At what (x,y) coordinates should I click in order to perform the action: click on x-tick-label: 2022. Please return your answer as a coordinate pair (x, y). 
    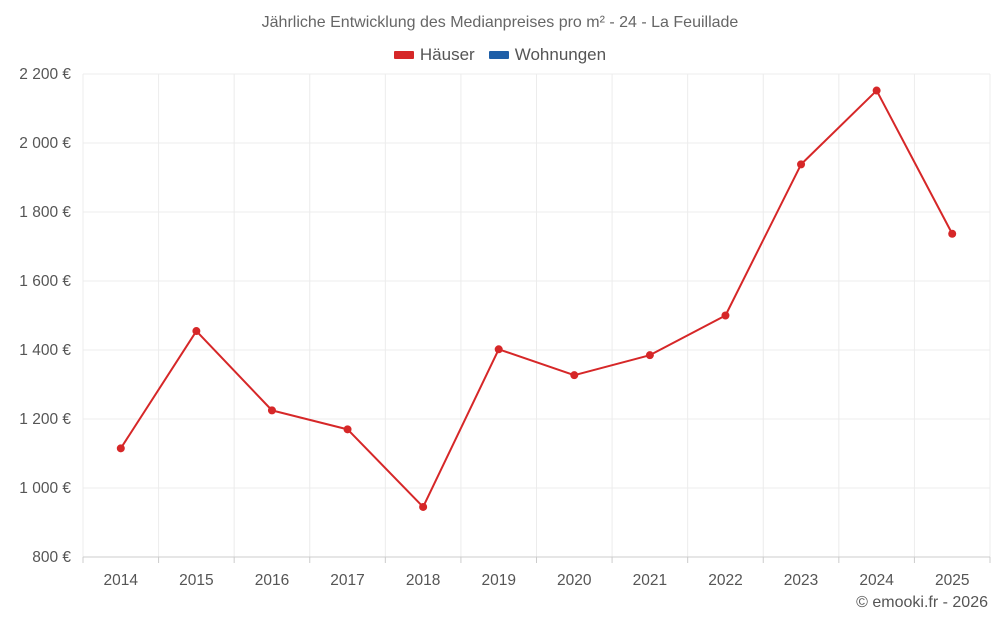
    Looking at the image, I should click on (725, 580).